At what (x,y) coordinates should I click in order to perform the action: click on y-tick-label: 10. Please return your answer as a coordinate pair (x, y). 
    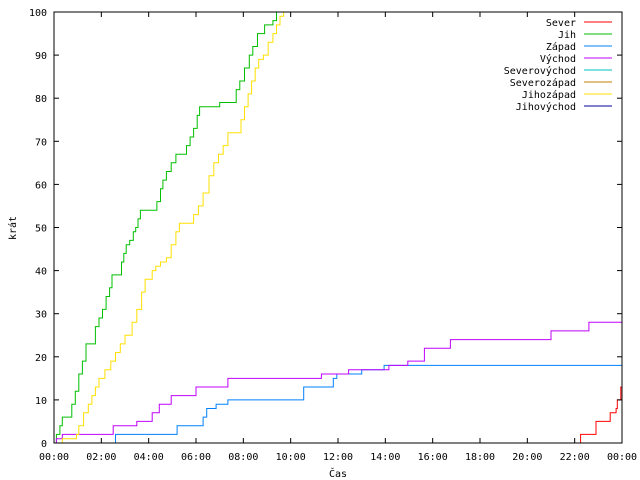
    Looking at the image, I should click on (41, 401).